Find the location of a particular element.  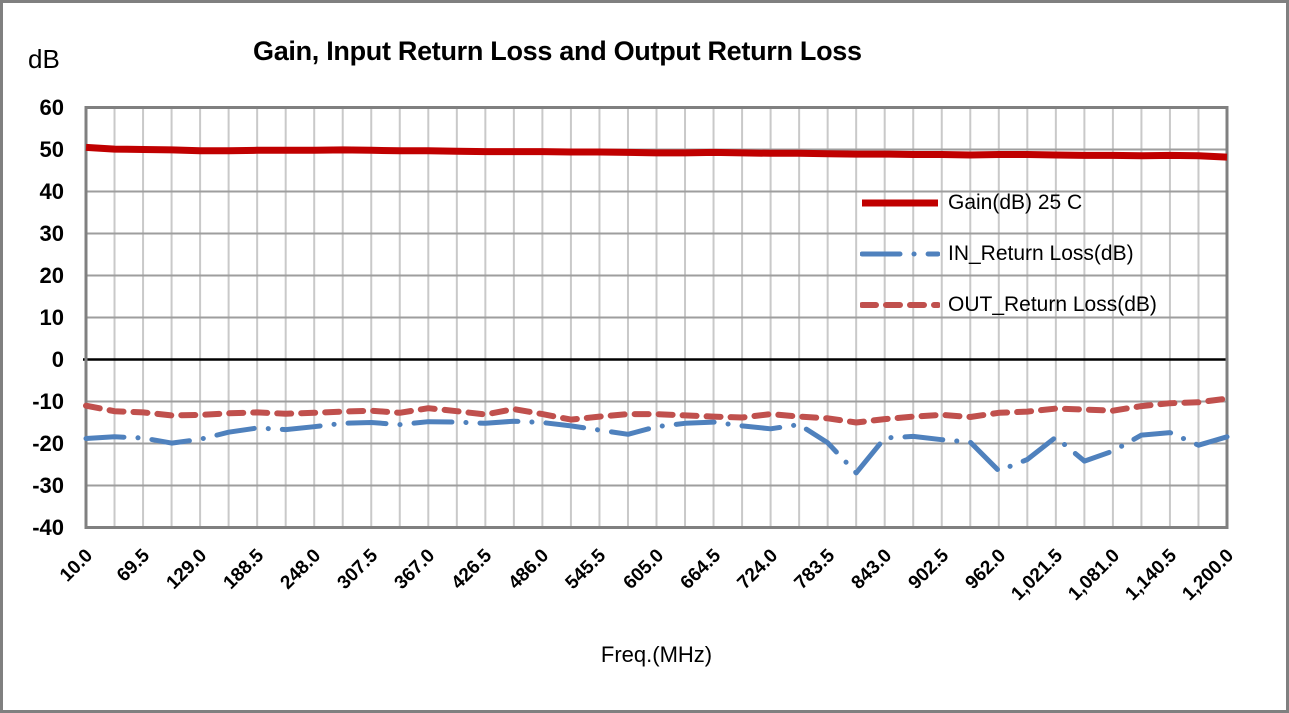

y-tick-label: -20 is located at coordinates (48, 443).